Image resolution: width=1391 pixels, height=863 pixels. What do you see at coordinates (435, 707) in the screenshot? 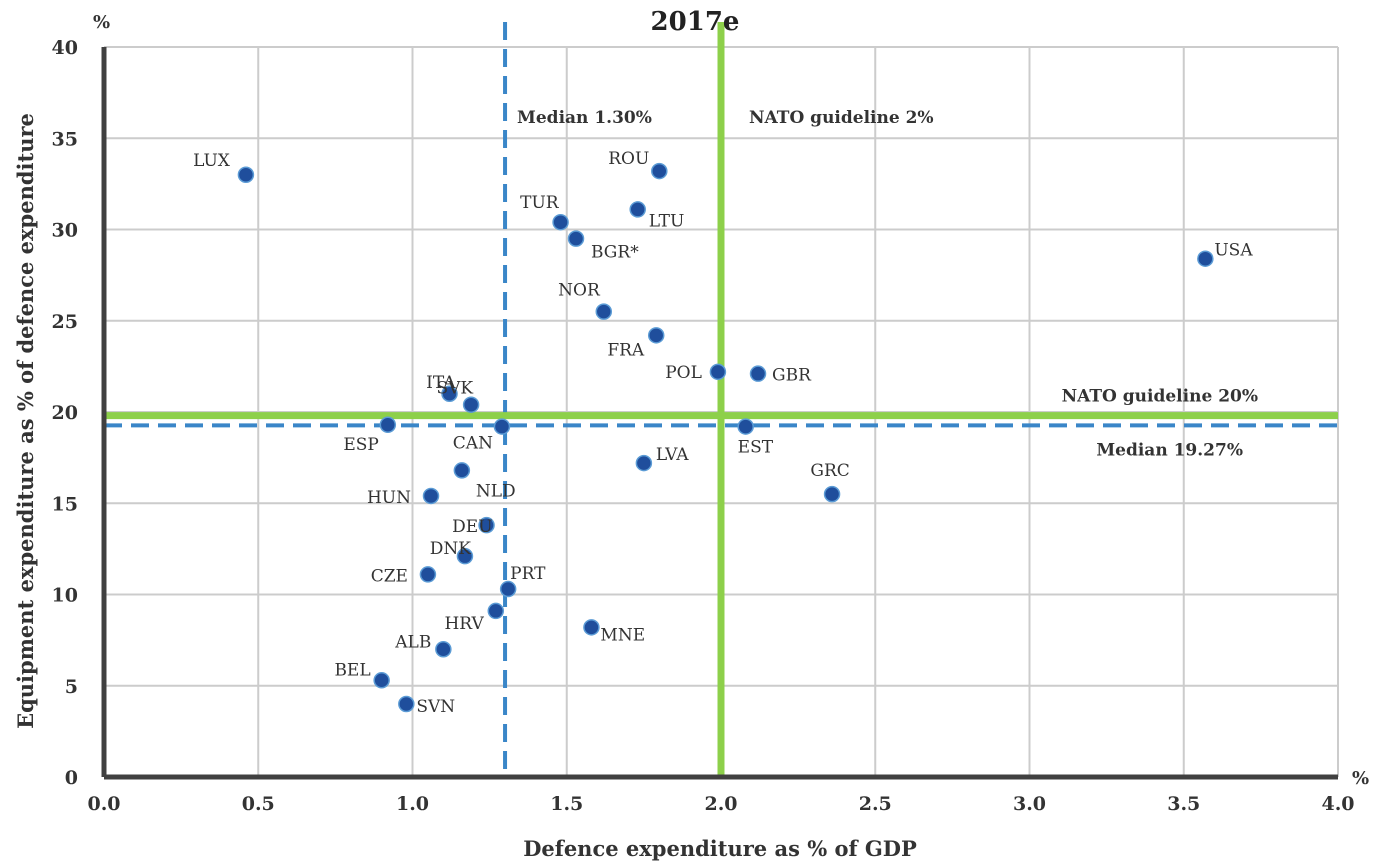
I see `data-point-label: SVN` at bounding box center [435, 707].